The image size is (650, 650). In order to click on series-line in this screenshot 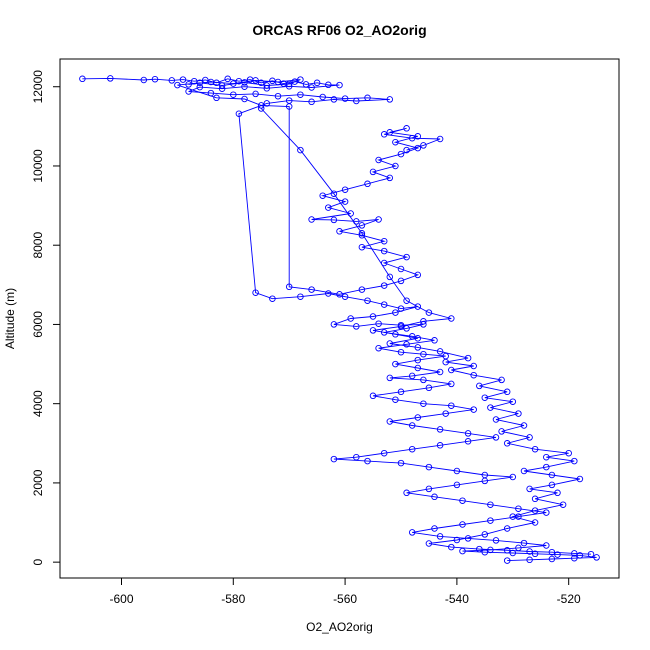, I will do `click(309, 187)`.